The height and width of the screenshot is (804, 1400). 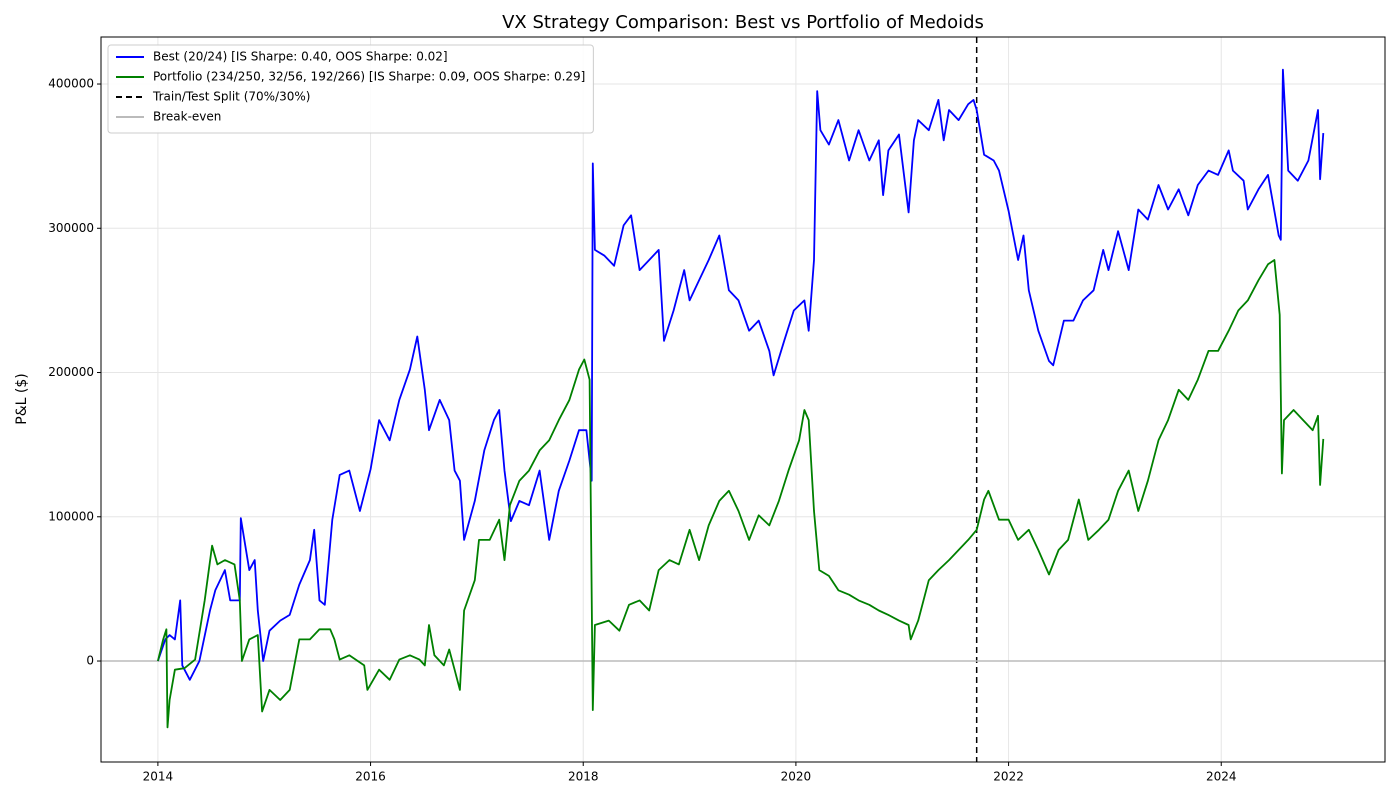 I want to click on x-tick-label: 2024, so click(x=1221, y=777).